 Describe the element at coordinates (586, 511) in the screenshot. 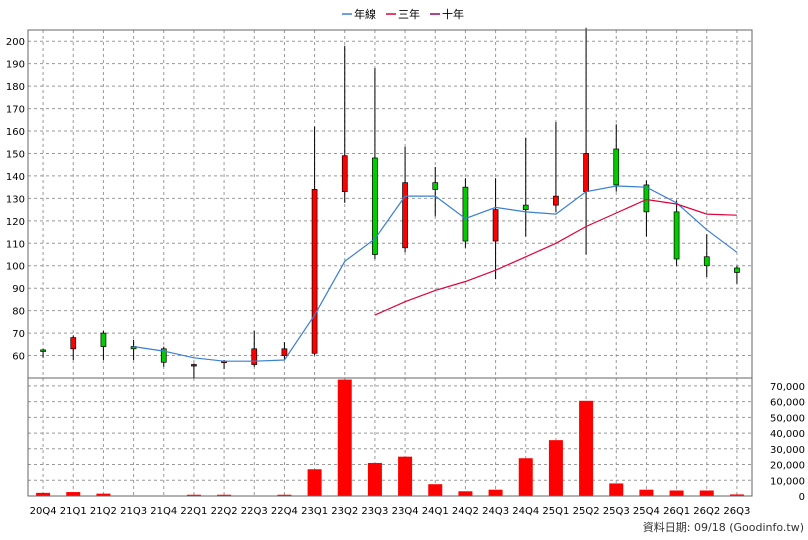

I see `x-tick-label: 25Q2` at that location.